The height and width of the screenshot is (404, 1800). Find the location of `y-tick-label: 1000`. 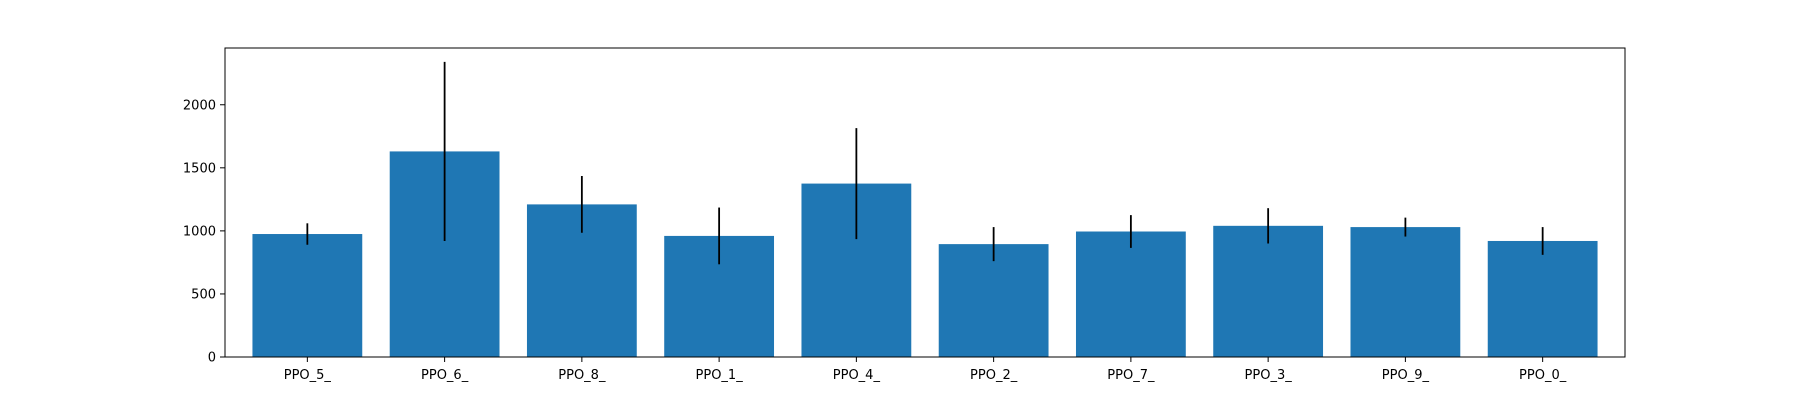

y-tick-label: 1000 is located at coordinates (199, 231).